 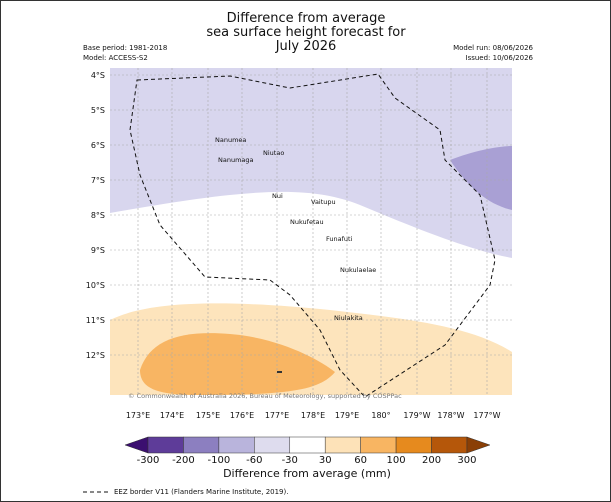 What do you see at coordinates (347, 415) in the screenshot?
I see `lon-label: 179°E` at bounding box center [347, 415].